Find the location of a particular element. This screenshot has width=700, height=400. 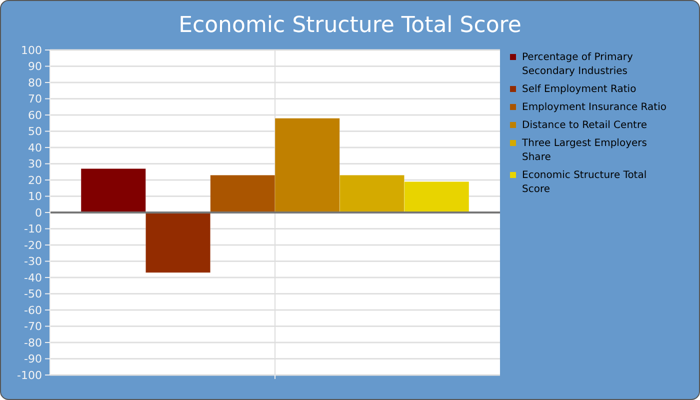

y-tick-label: -20 is located at coordinates (33, 245).